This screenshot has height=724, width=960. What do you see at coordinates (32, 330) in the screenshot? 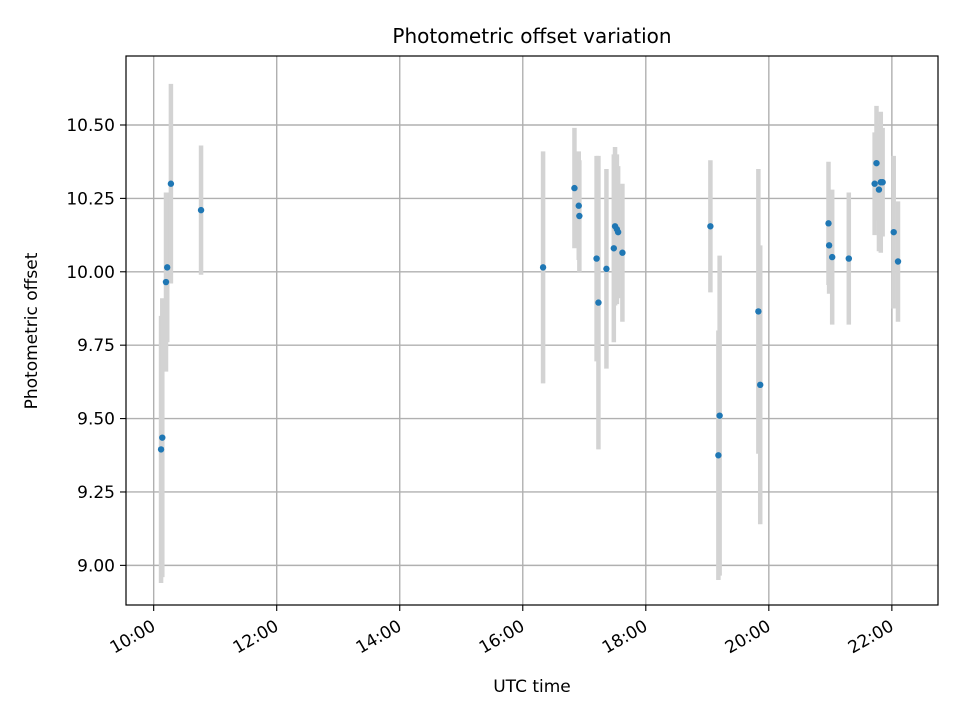
I see `y-axis-label: Photometric offset` at bounding box center [32, 330].